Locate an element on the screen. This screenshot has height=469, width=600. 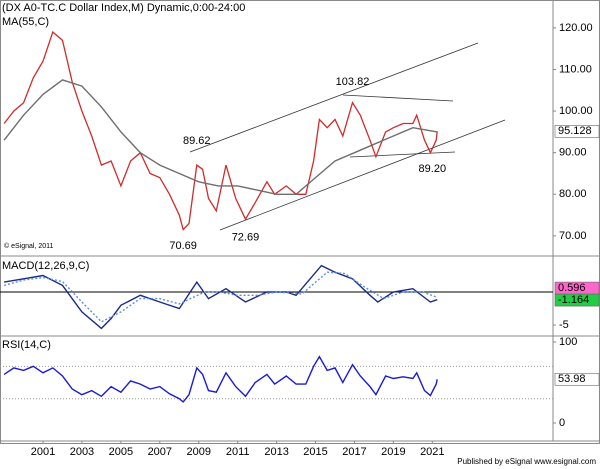
annotation: 70.69 is located at coordinates (183, 246).